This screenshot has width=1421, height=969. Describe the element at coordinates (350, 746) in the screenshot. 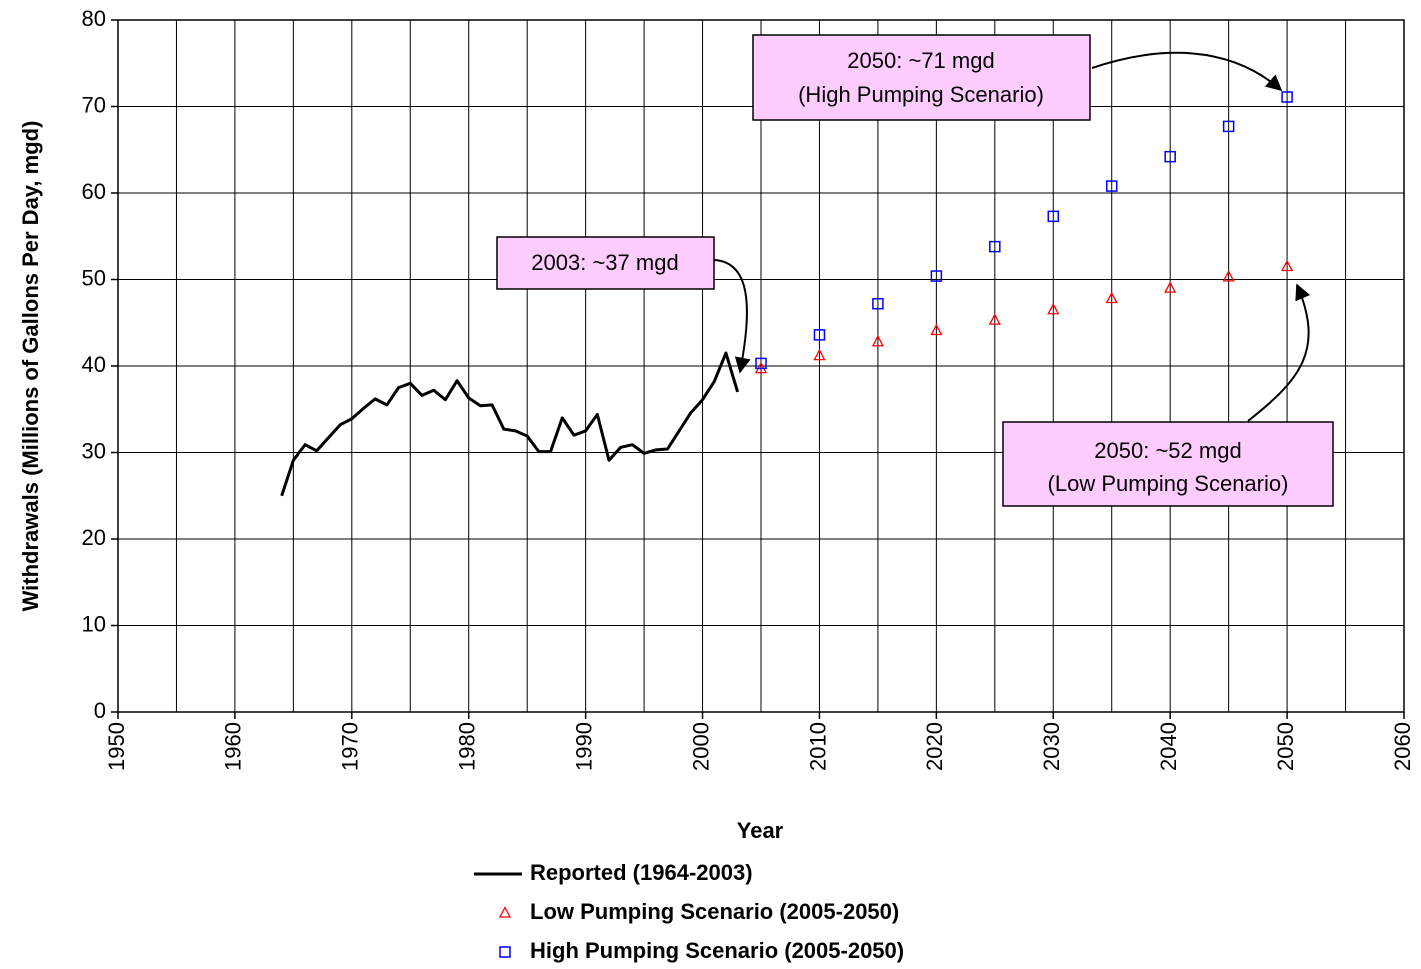

I see `x-tick-label: 1970` at that location.